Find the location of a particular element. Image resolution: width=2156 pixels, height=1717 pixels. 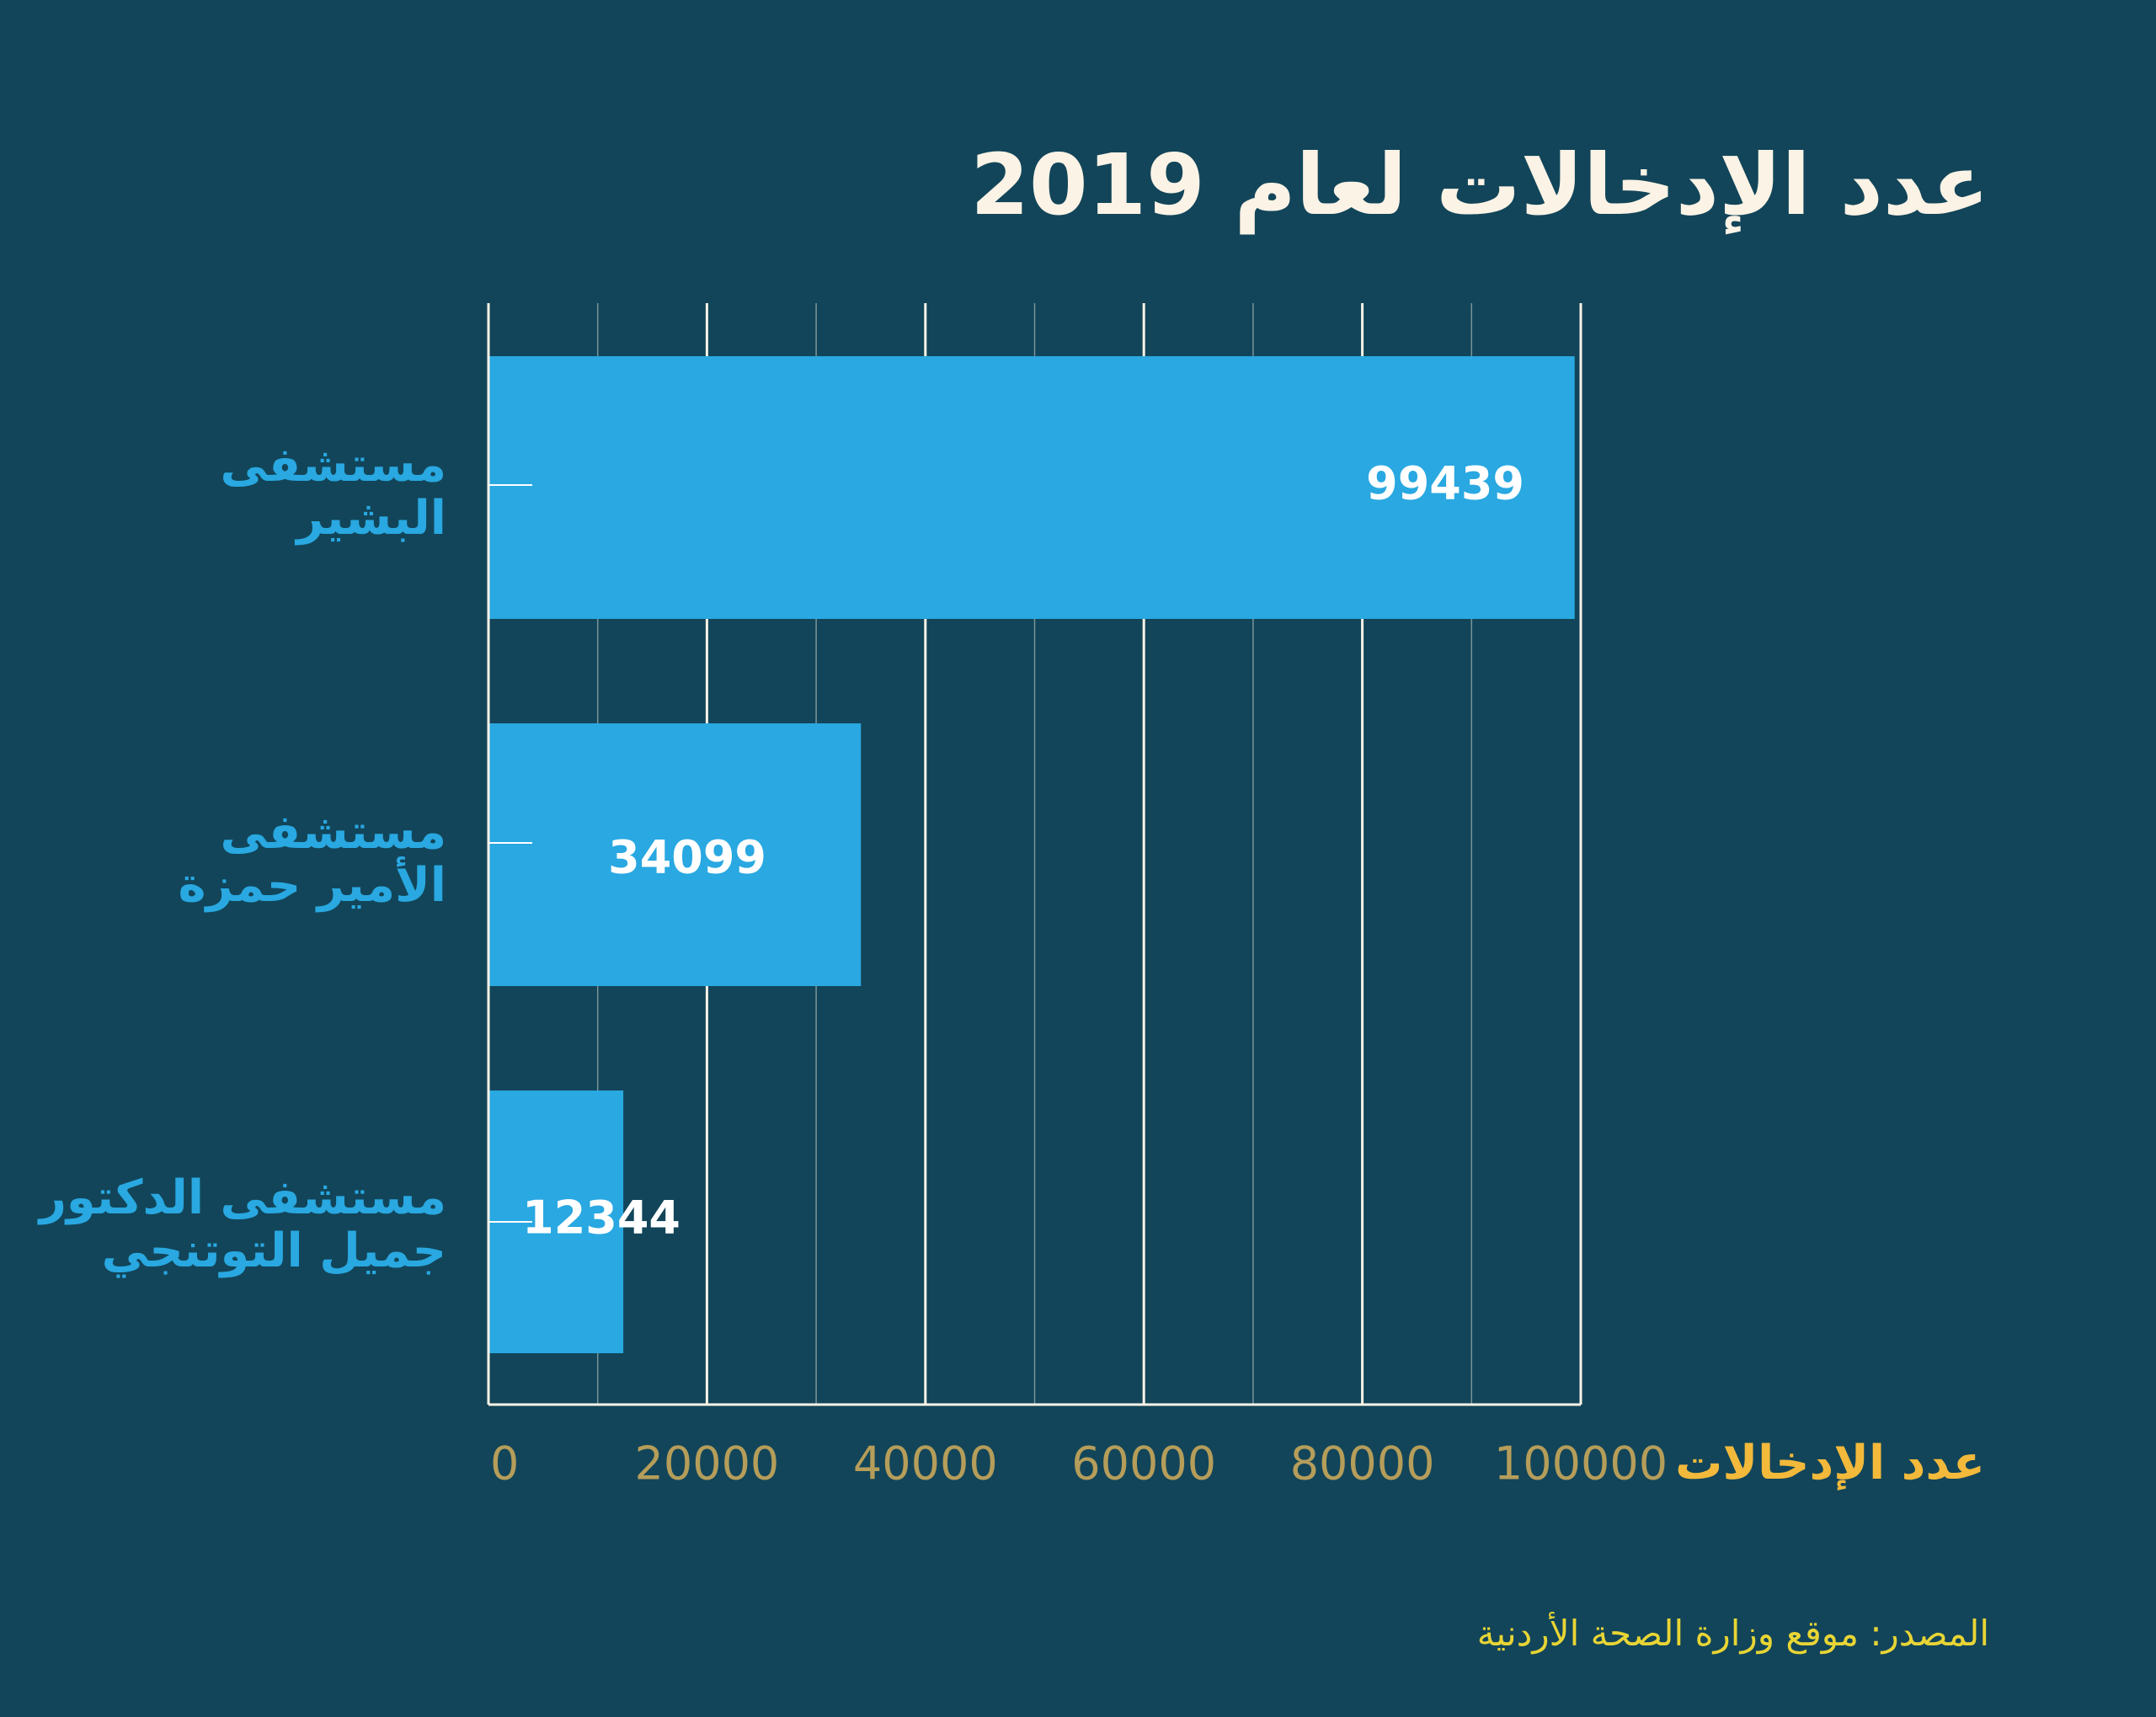

value-label: 99439 is located at coordinates (1445, 483).